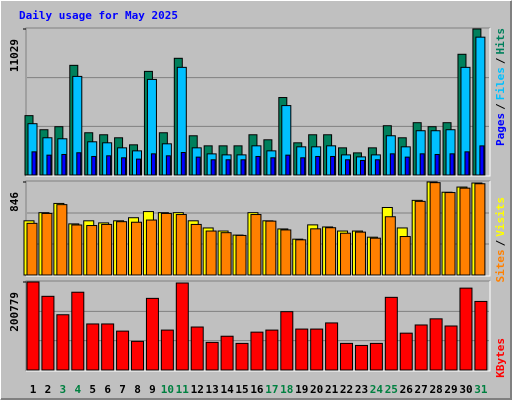 This screenshot has width=512, height=400. Describe the element at coordinates (500, 358) in the screenshot. I see `legend: KBytes` at that location.